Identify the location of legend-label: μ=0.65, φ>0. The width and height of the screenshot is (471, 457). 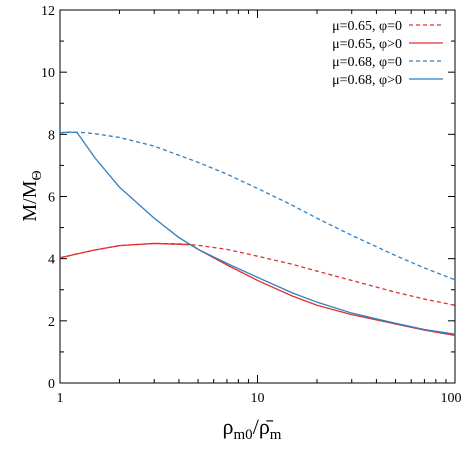
(367, 44).